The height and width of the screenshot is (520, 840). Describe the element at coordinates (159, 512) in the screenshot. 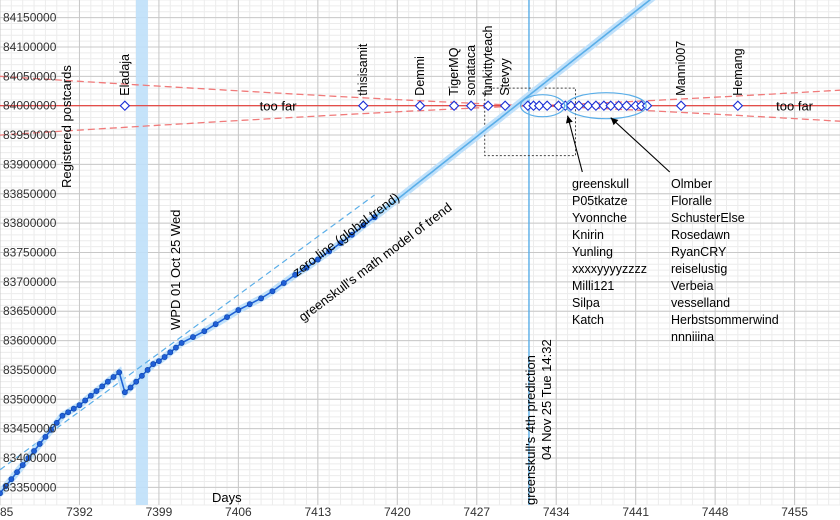

I see `x-tick-label: 7399` at that location.